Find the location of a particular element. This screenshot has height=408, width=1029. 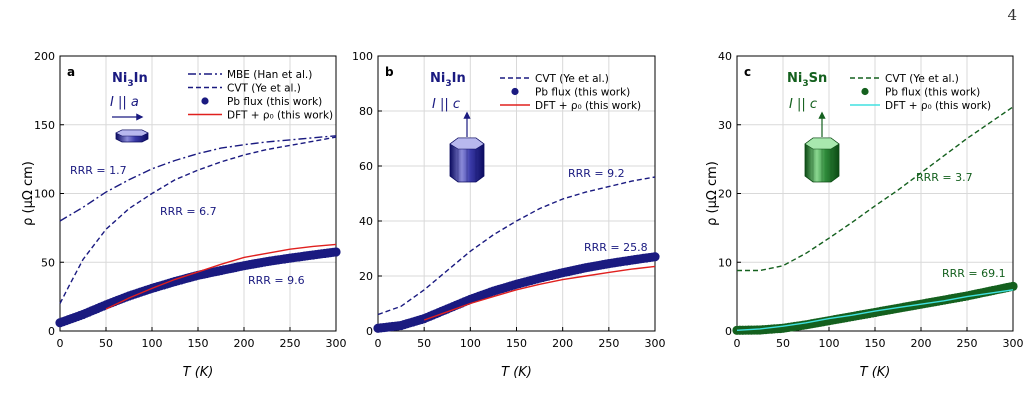

y-tick-label: 30 is located at coordinates (725, 125).